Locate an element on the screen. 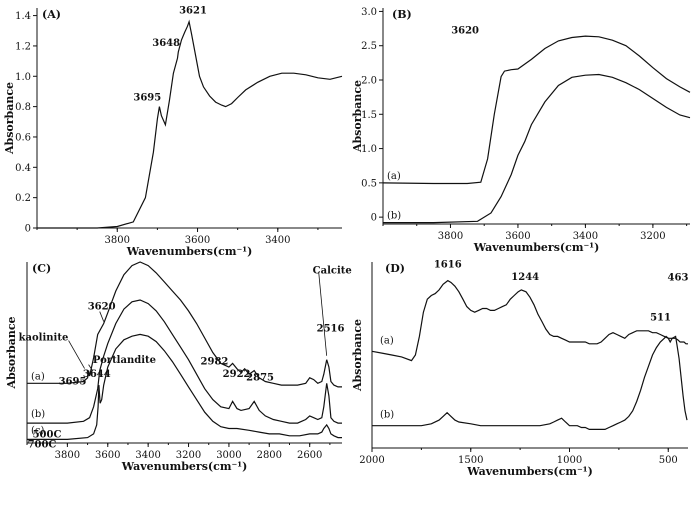 Image resolution: width=700 pixels, height=505 pixels. y-tick-label: 1.4 is located at coordinates (23, 16).